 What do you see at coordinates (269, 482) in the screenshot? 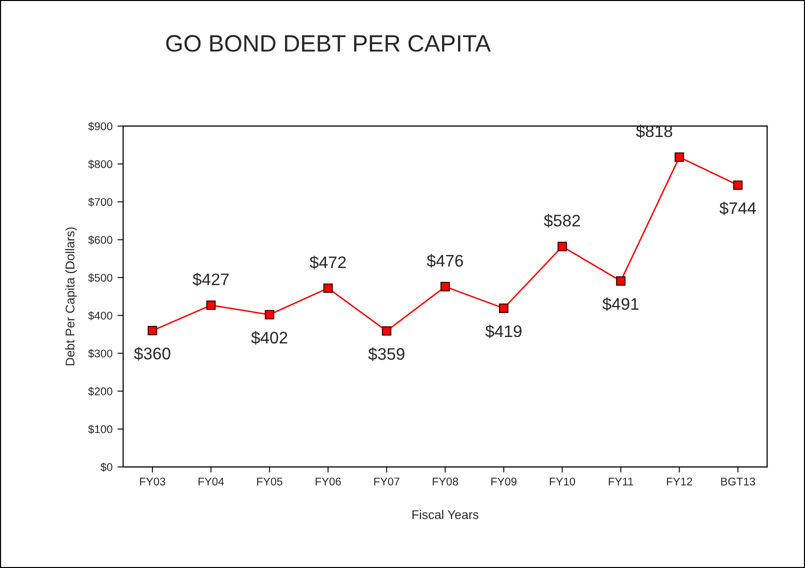
I see `x-tick-label: FY05` at bounding box center [269, 482].